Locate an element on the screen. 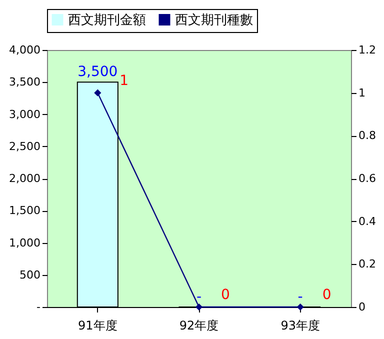 The width and height of the screenshot is (384, 339). y2-tick-label: 0.2 is located at coordinates (367, 264).